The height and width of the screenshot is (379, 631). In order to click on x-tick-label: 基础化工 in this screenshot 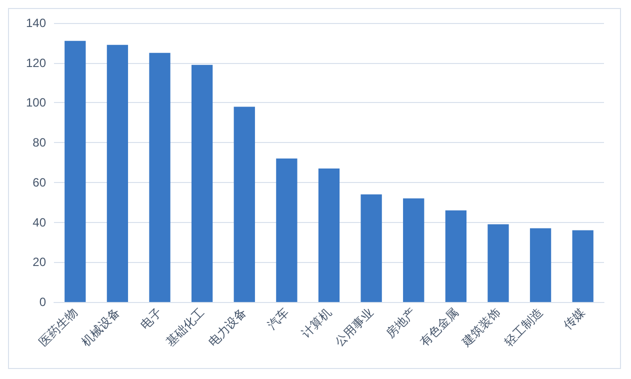, I will do `click(185, 327)`.